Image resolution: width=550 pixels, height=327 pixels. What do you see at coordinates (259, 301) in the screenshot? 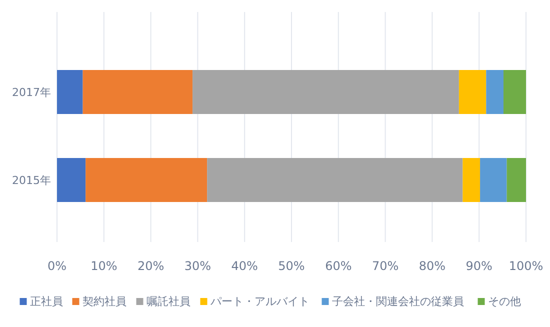
I see `legend-label: パート・アルバイト` at bounding box center [259, 301].